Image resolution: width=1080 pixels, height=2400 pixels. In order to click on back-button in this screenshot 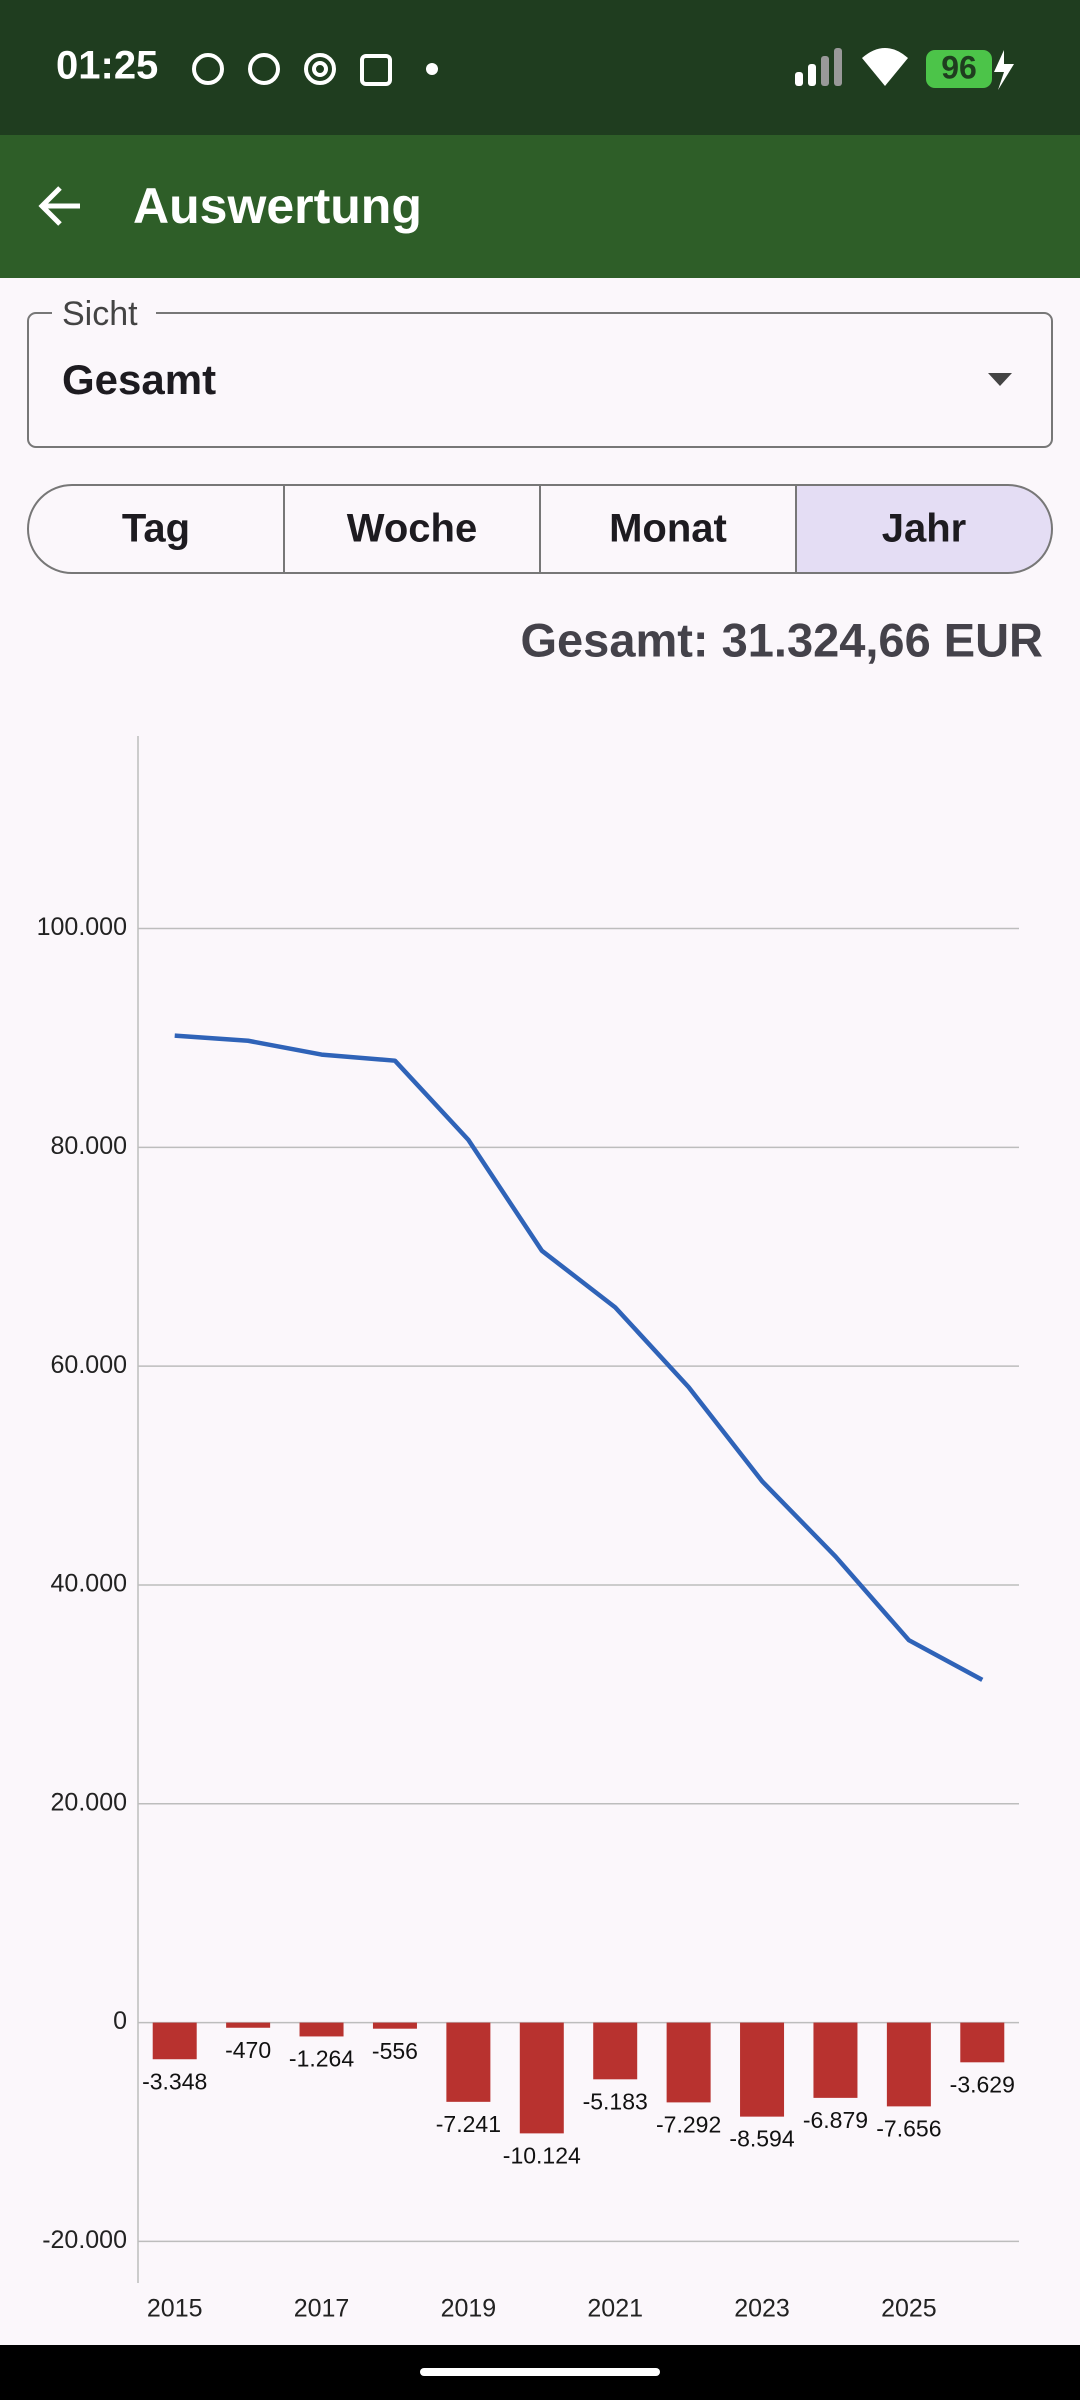, I will do `click(59, 206)`.